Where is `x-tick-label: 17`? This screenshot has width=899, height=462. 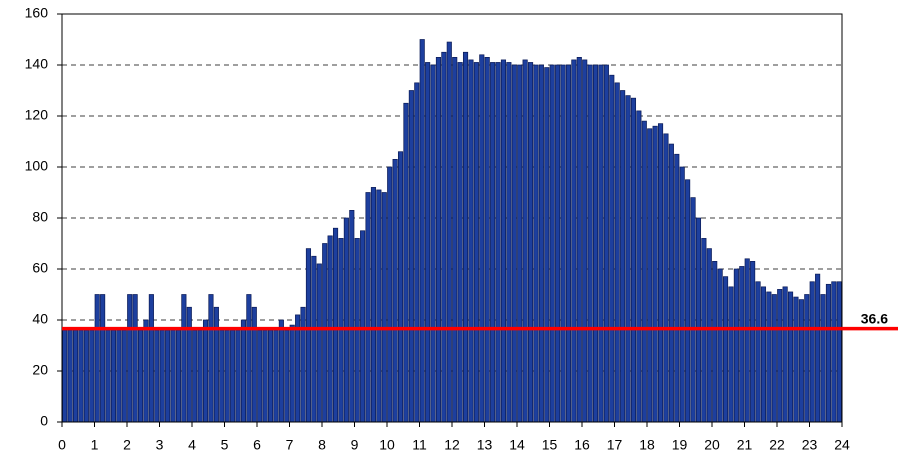 x-tick-label: 17 is located at coordinates (615, 445).